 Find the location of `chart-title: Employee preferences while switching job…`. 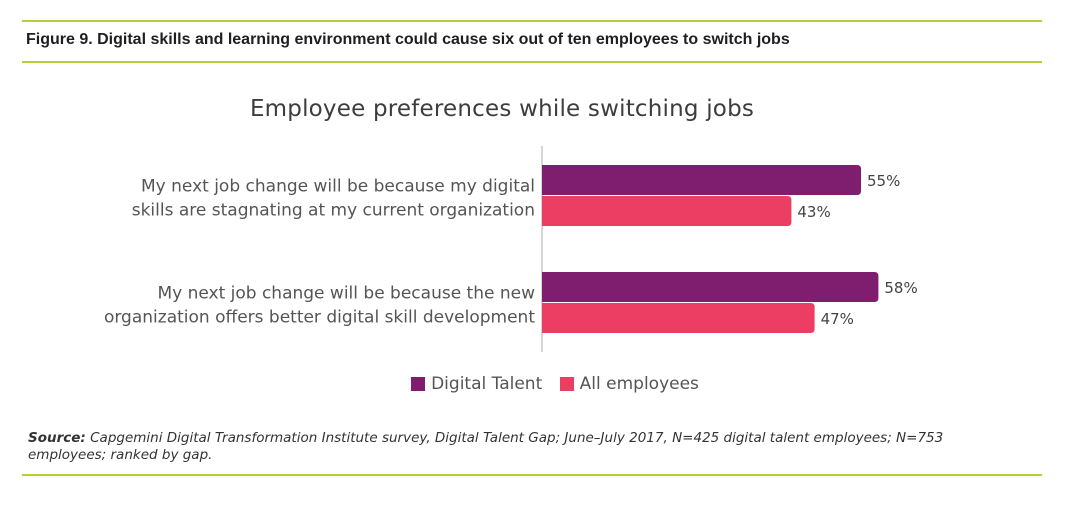

chart-title: Employee preferences while switching job… is located at coordinates (502, 109).